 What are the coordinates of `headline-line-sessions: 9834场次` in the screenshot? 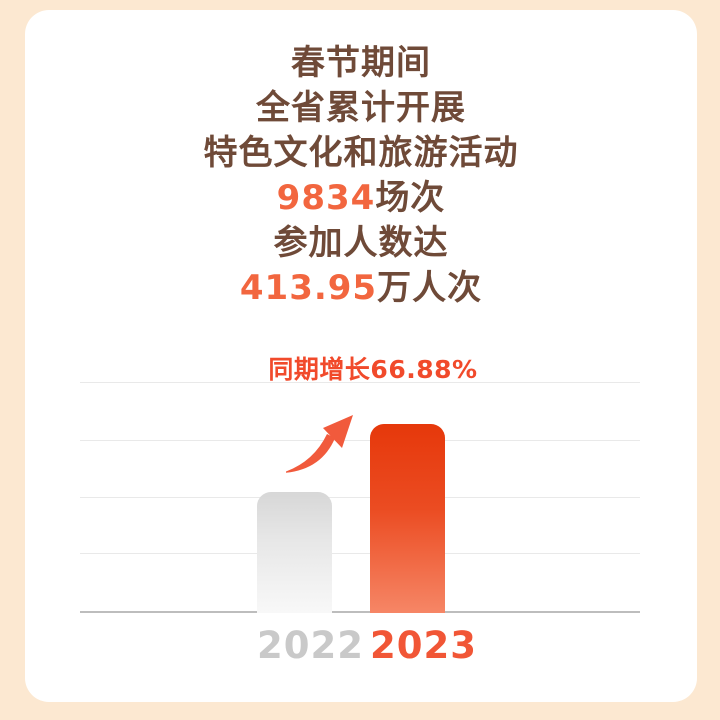 It's located at (361, 198).